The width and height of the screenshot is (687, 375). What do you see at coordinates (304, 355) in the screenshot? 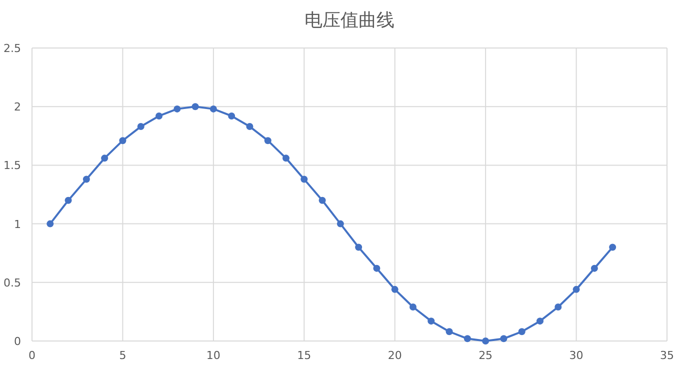
I see `x-tick-label: 15` at bounding box center [304, 355].